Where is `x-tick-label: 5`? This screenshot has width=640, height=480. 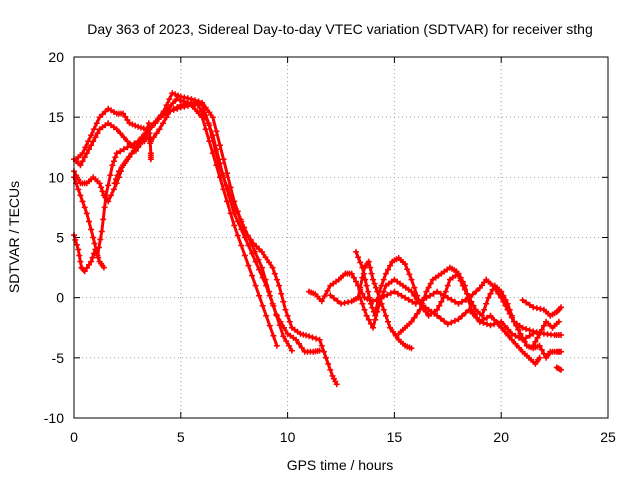
x-tick-label: 5 is located at coordinates (181, 437).